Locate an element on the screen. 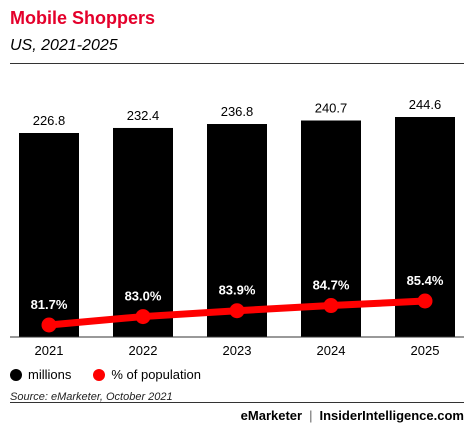  footer-divider is located at coordinates (237, 402).